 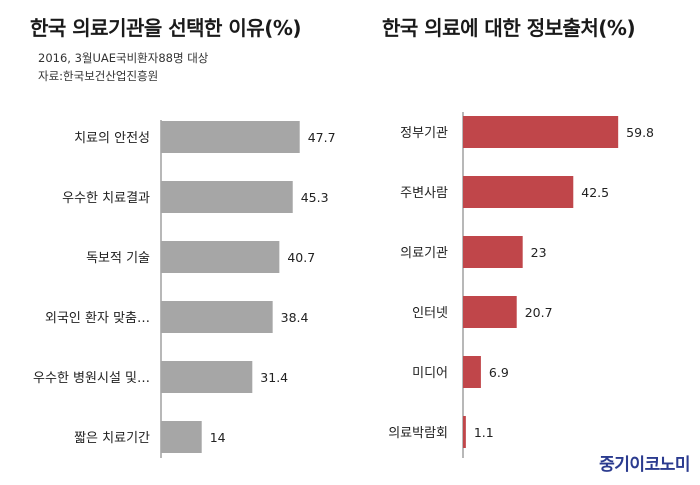 I want to click on reason-value-label-1: 45.3, so click(x=315, y=197).